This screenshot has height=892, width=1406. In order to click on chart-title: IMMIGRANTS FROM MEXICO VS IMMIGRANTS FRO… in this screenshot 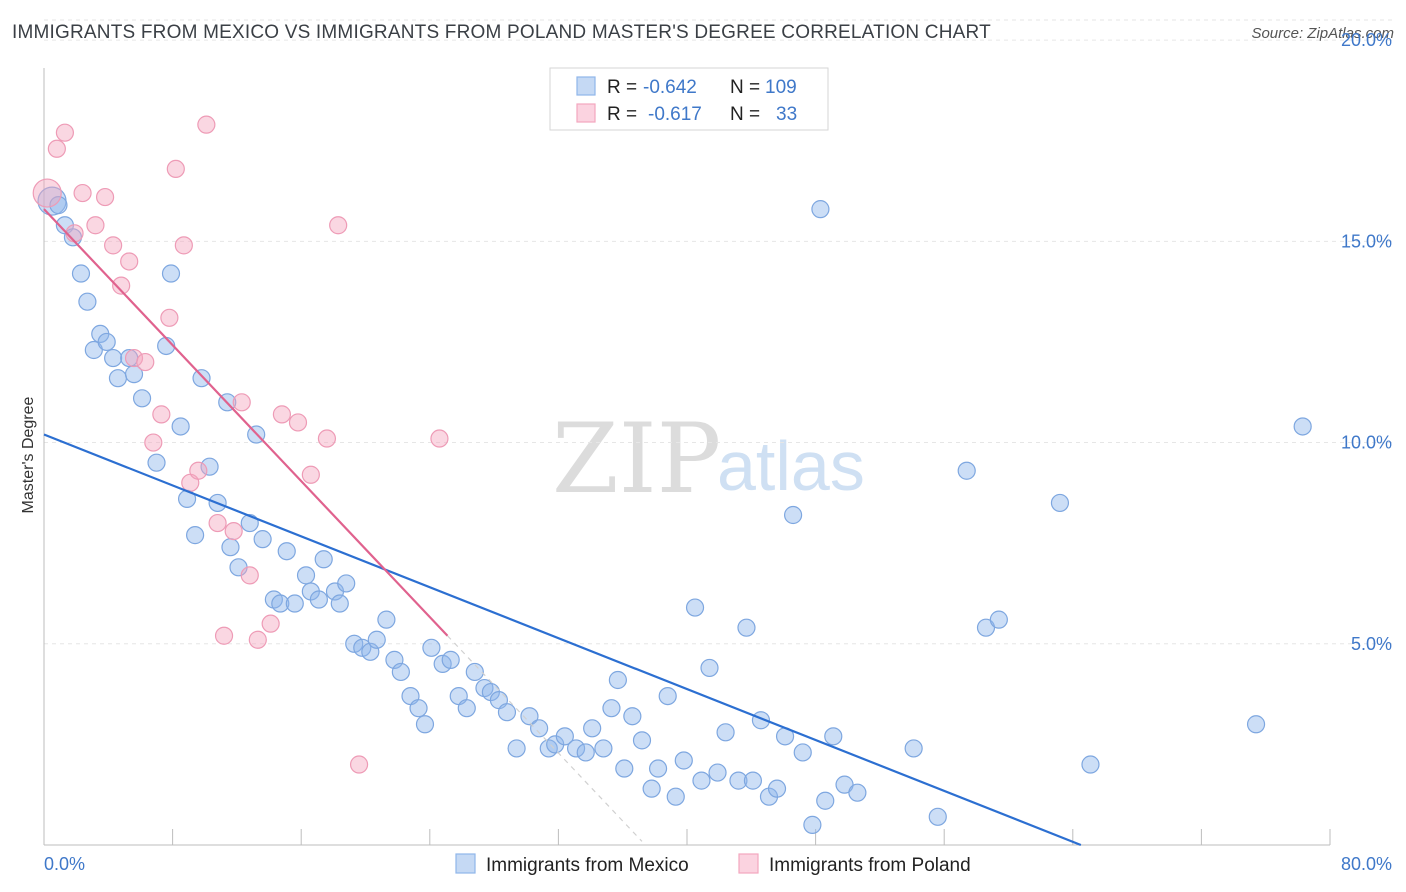, I will do `click(501, 32)`.